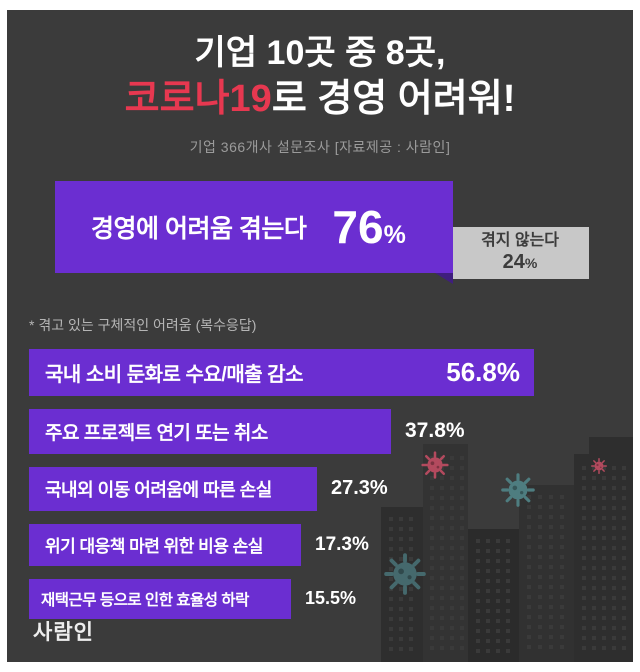 The height and width of the screenshot is (672, 640). I want to click on bar: 재택근무 등으로 인한 효율성 하락, so click(160, 598).